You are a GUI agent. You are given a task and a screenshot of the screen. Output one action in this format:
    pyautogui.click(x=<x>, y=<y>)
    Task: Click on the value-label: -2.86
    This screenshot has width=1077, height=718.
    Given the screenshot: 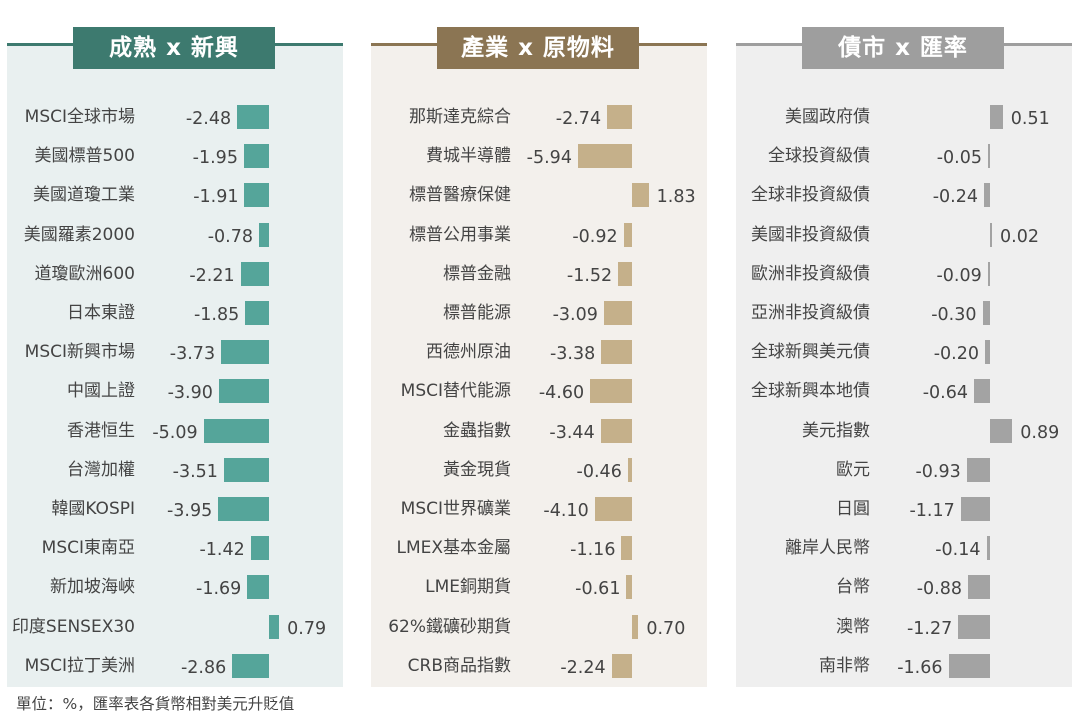 What is the action you would take?
    pyautogui.click(x=203, y=667)
    